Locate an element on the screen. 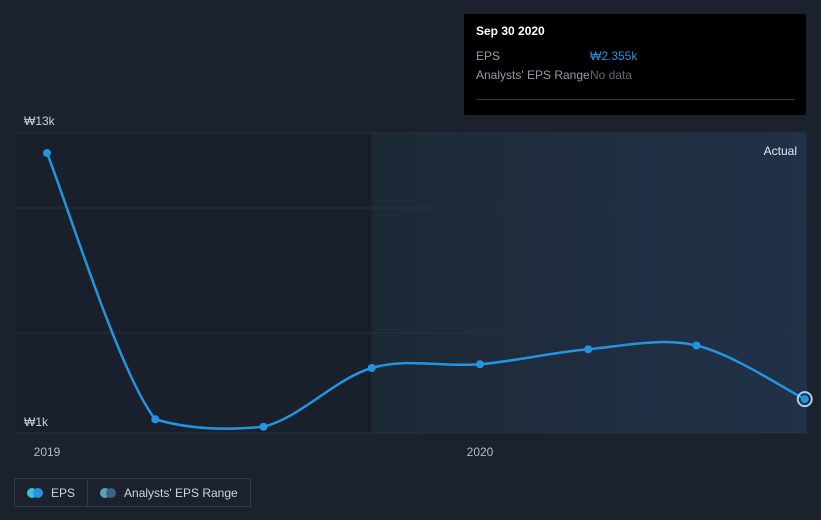 The width and height of the screenshot is (821, 520). legend-label-eps-range: Analysts' EPS Range is located at coordinates (181, 492).